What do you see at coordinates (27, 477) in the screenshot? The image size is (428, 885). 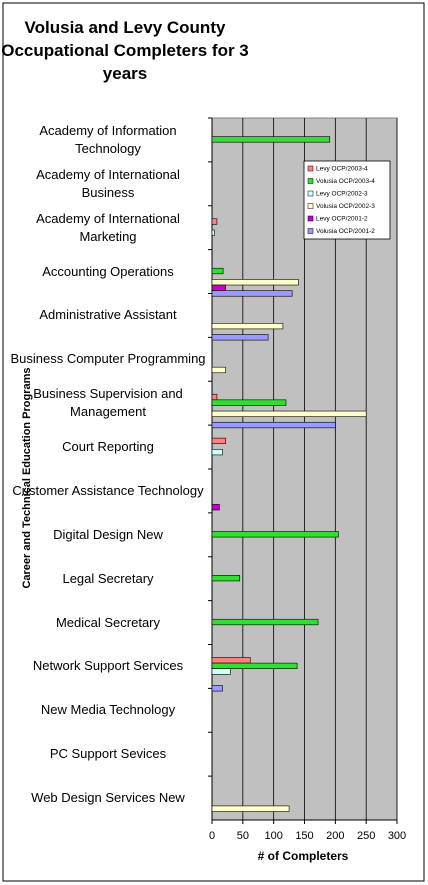 I see `y-axis-label: Career and Technical Education Programs` at bounding box center [27, 477].